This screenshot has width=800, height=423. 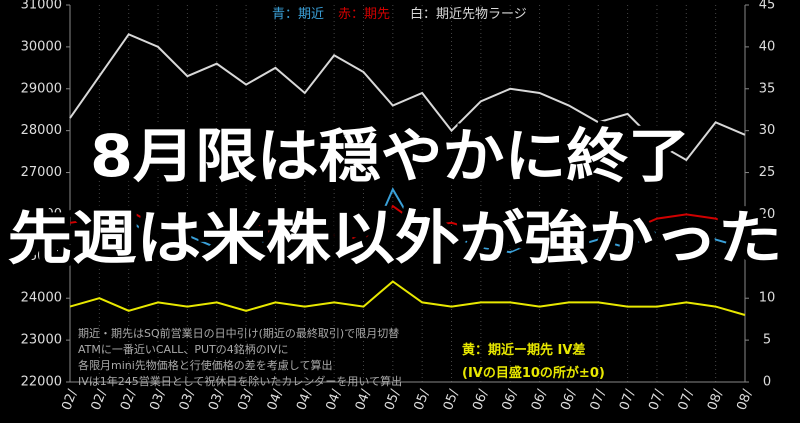 What do you see at coordinates (298, 14) in the screenshot?
I see `legend-entry: 青：期近` at bounding box center [298, 14].